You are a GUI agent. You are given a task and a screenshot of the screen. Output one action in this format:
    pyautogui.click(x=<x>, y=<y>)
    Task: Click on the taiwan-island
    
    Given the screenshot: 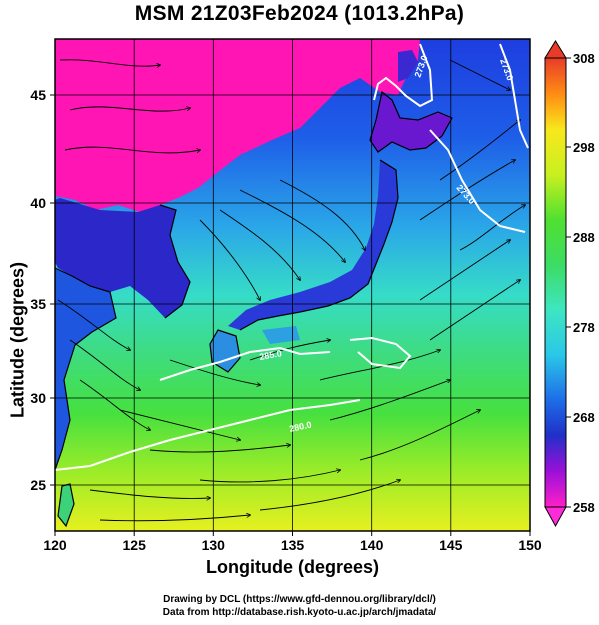 What is the action you would take?
    pyautogui.click(x=66, y=505)
    